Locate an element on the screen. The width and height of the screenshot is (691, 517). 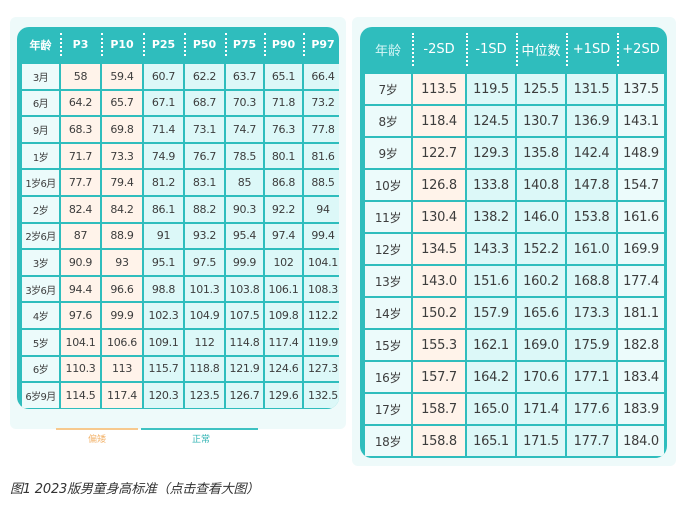
age-cell: 3月 is located at coordinates (40, 76).